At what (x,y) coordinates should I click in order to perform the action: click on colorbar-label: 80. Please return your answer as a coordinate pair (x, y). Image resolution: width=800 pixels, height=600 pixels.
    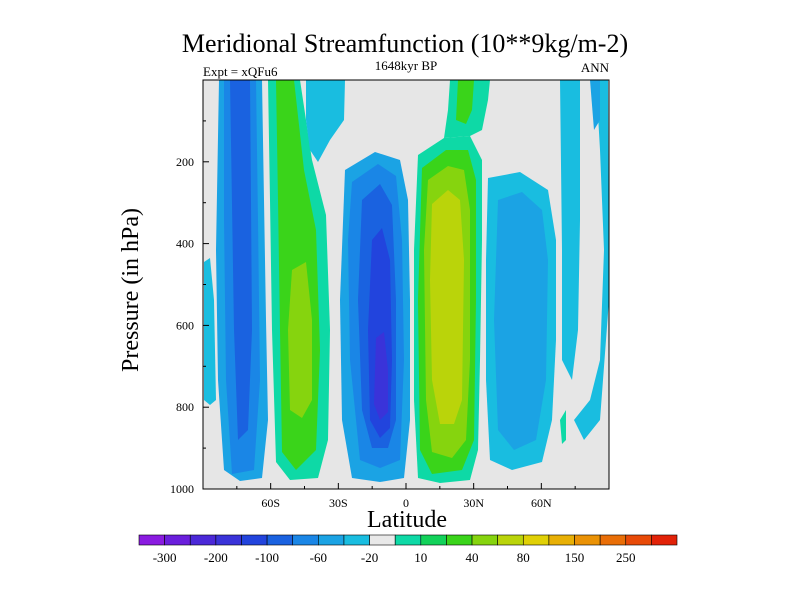
    Looking at the image, I should click on (523, 557).